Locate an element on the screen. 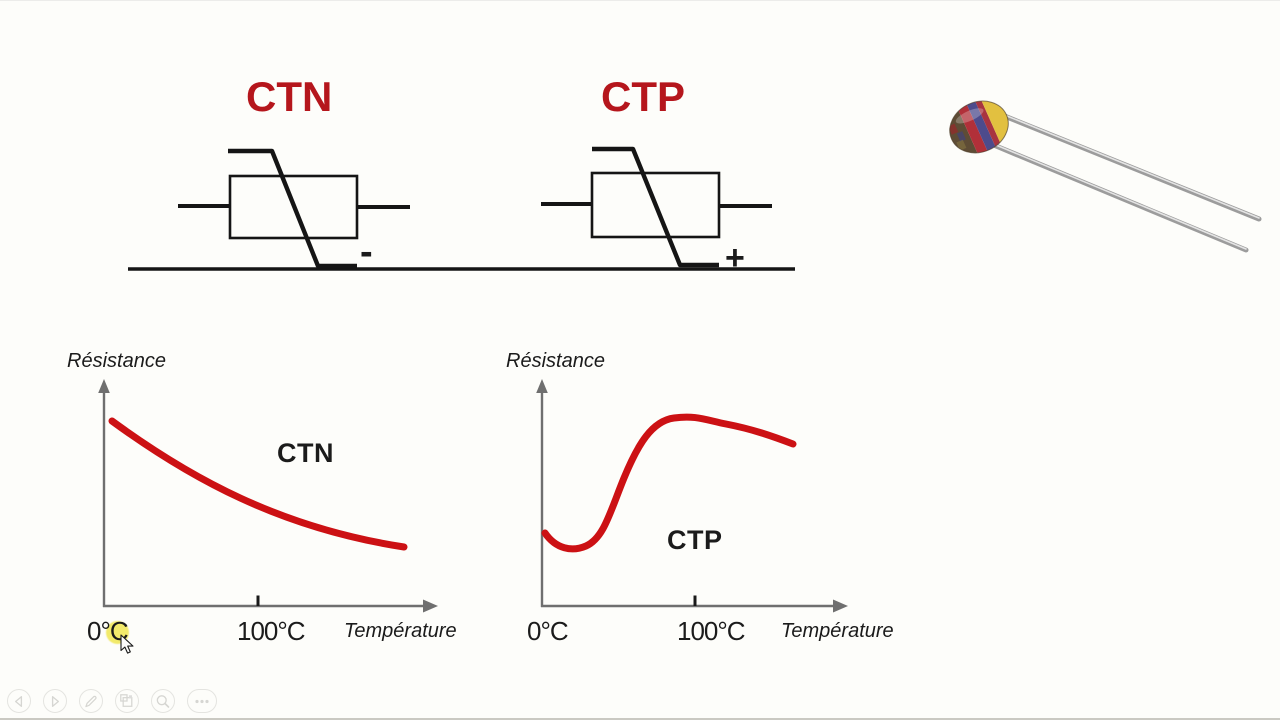  ctn-graph-axes is located at coordinates (268, 496).